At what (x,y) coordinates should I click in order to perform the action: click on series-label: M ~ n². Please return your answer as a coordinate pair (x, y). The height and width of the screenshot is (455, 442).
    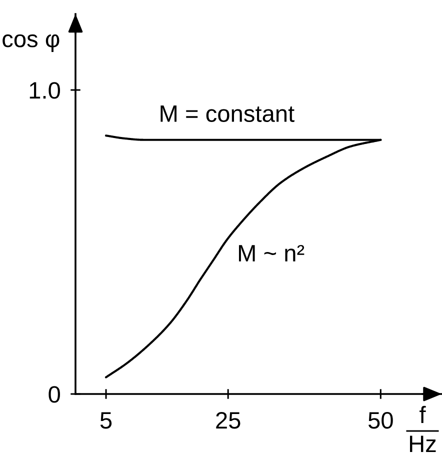
    Looking at the image, I should click on (271, 253).